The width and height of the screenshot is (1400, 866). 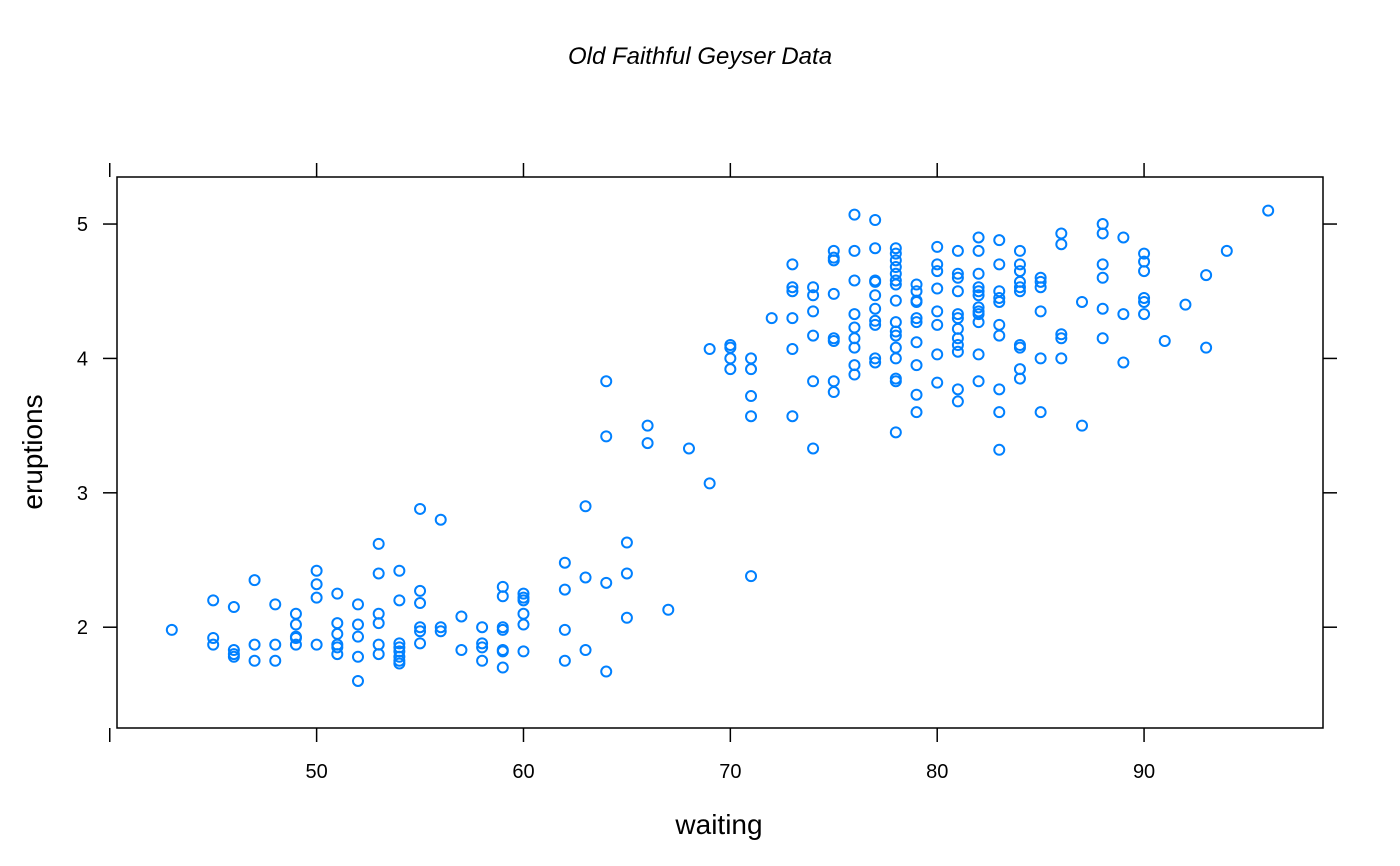 I want to click on x-tick-label: 60, so click(x=523, y=772).